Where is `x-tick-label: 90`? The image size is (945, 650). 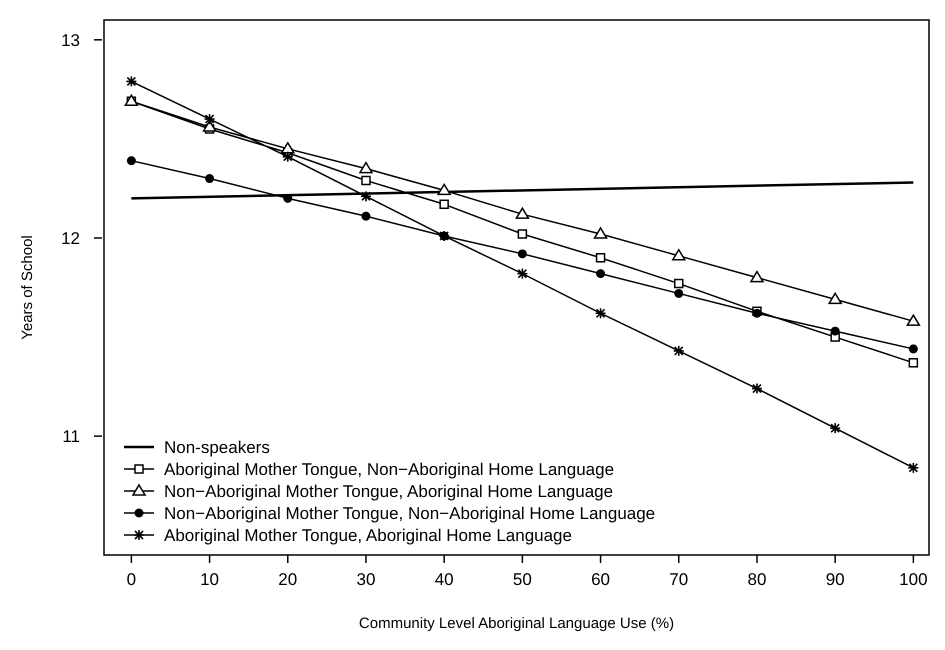 x-tick-label: 90 is located at coordinates (835, 579).